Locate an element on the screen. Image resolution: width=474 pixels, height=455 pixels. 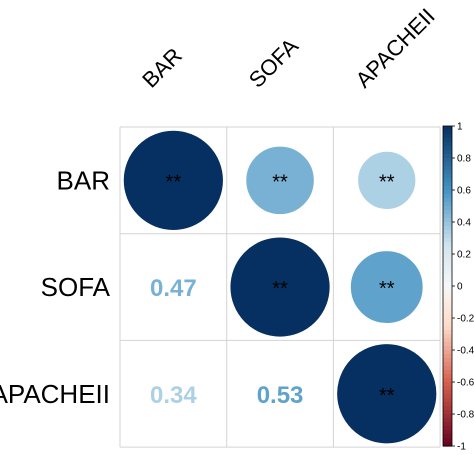
colorbar-tick-label: 0.2 is located at coordinates (464, 255).